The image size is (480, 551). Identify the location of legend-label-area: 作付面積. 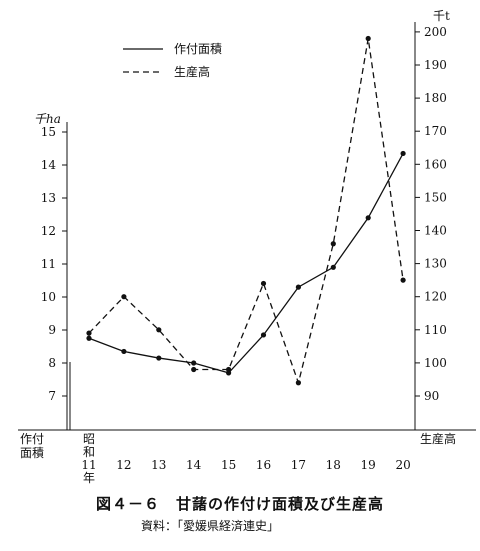
(198, 48).